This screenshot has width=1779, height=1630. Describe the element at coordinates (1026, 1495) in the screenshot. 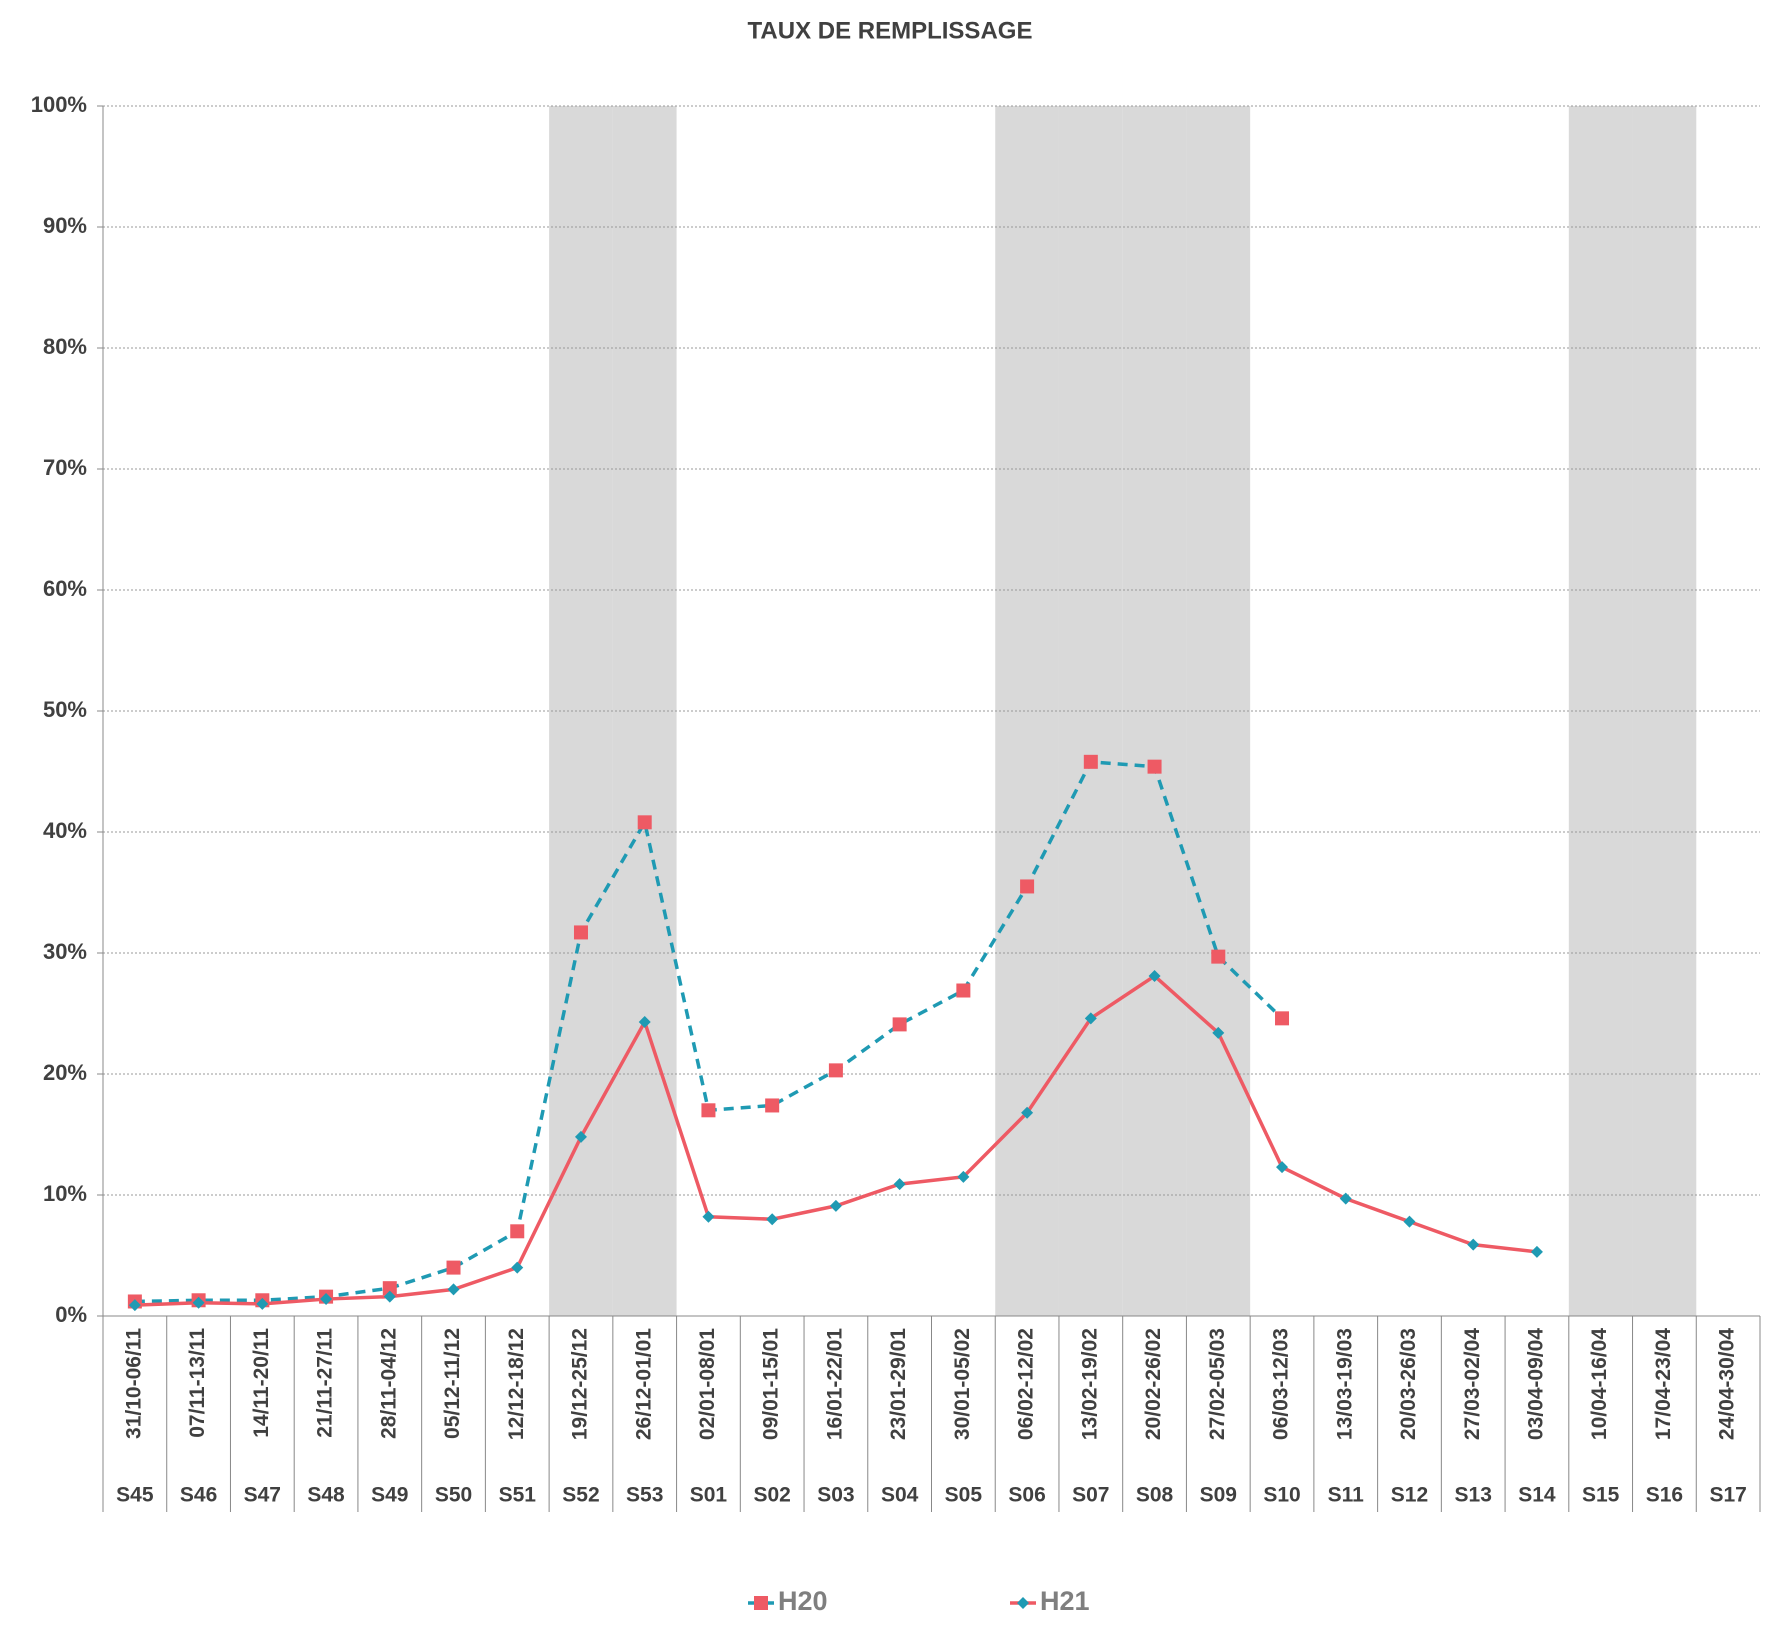

I see `x-tick-label: S06` at that location.